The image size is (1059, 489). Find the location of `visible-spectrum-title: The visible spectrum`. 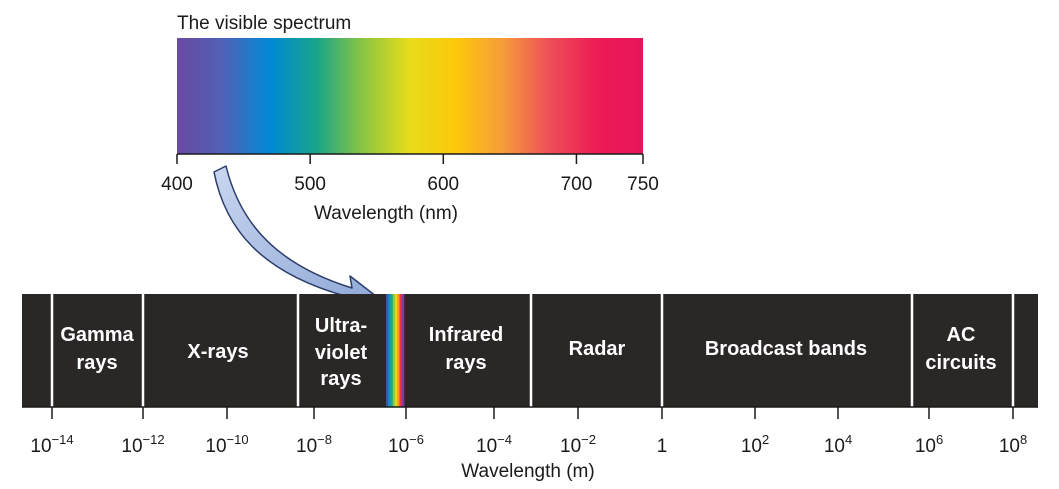

visible-spectrum-title: The visible spectrum is located at coordinates (264, 23).